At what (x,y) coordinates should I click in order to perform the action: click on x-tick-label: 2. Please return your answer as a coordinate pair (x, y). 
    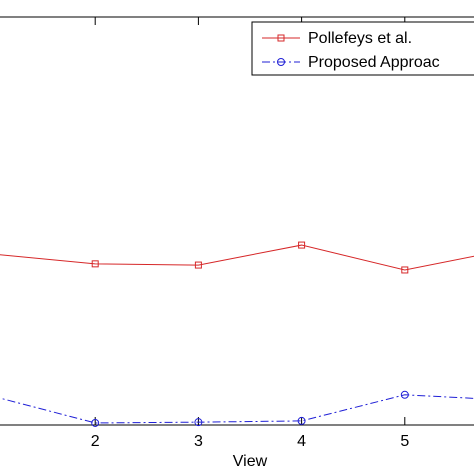
    Looking at the image, I should click on (95, 441).